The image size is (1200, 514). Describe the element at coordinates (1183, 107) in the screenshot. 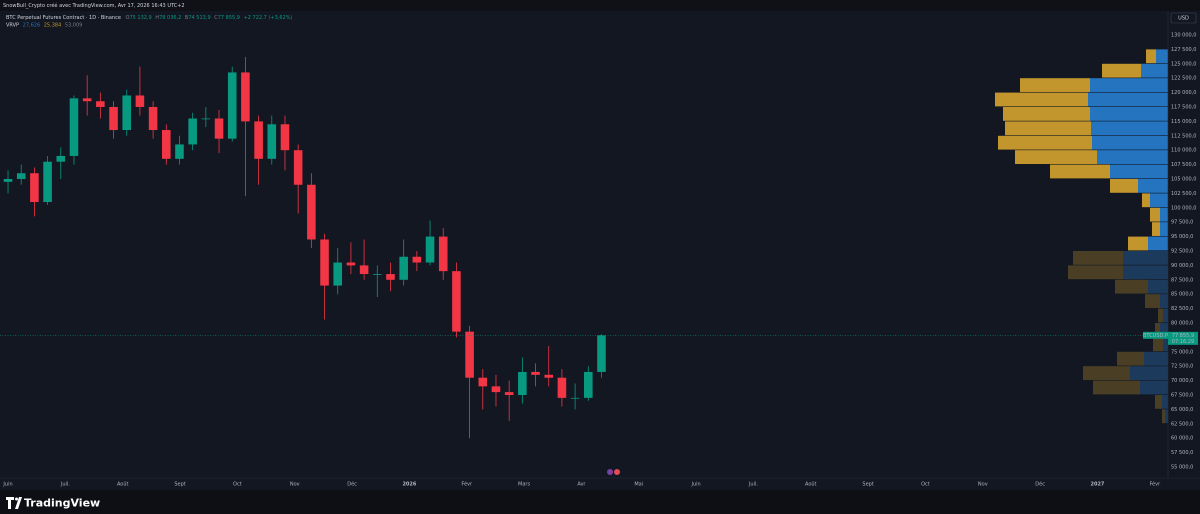

I see `y-tick-label: 117 500,0` at that location.